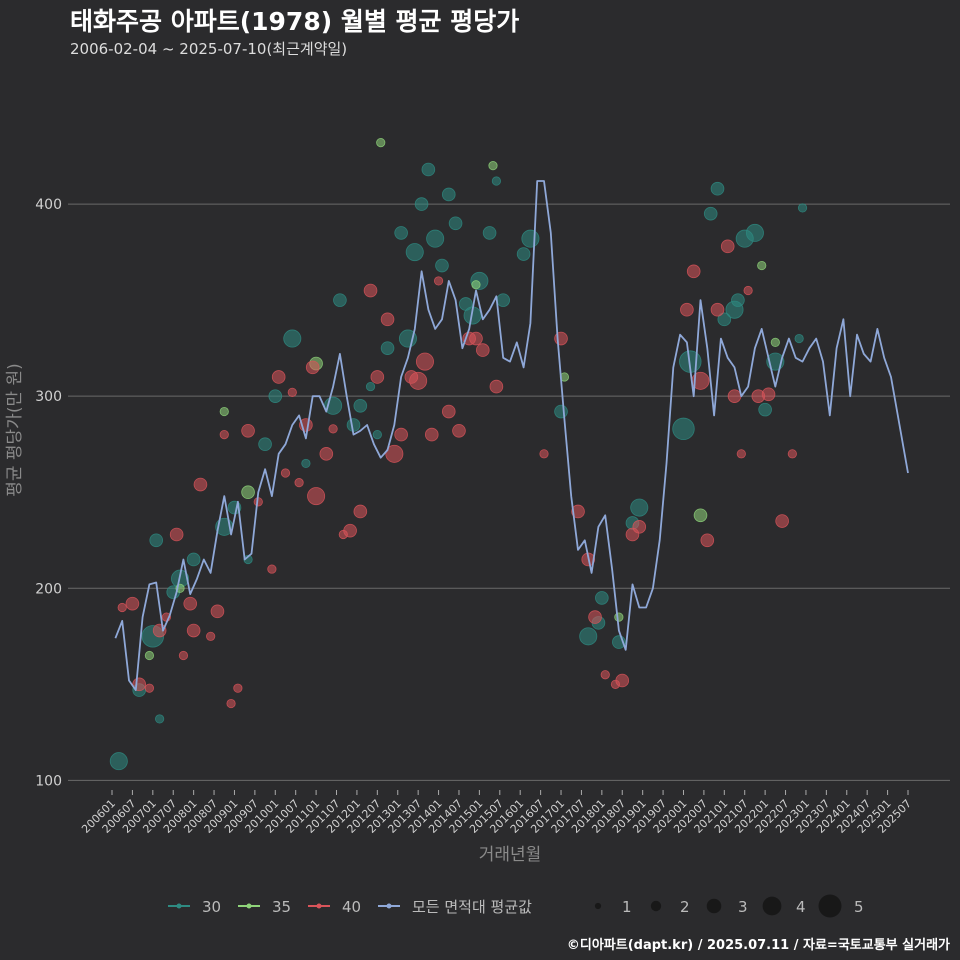  I want to click on y-tick-300: 300, so click(48, 397).